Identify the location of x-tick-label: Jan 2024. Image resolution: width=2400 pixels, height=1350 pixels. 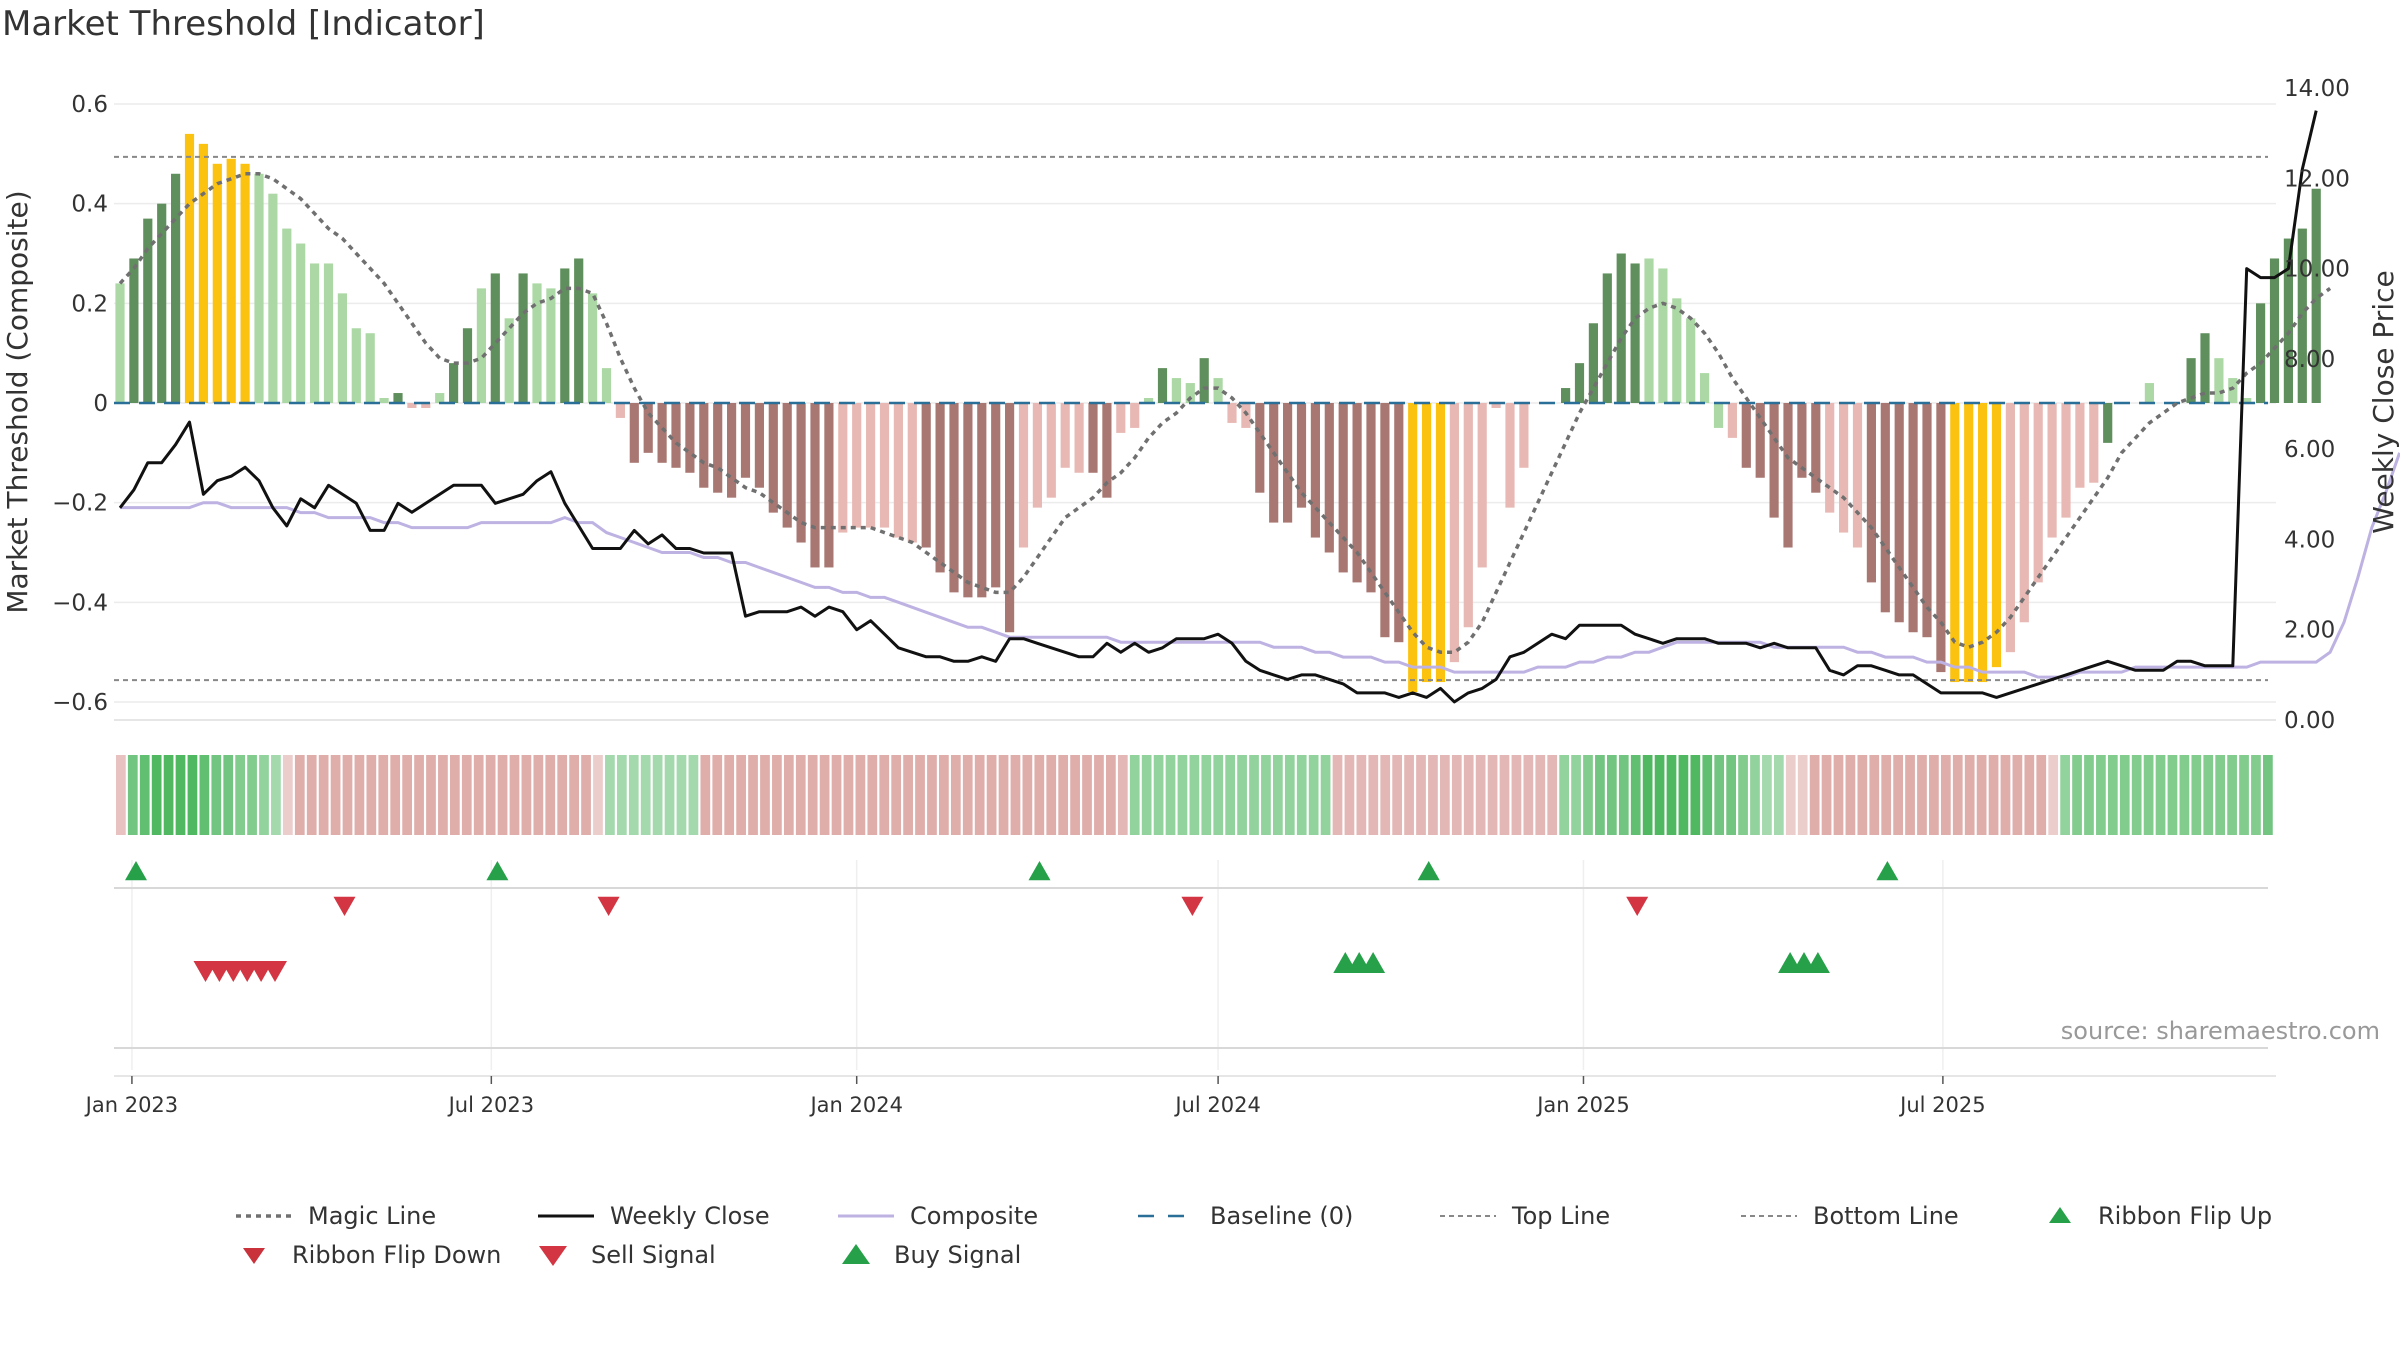
(855, 1105).